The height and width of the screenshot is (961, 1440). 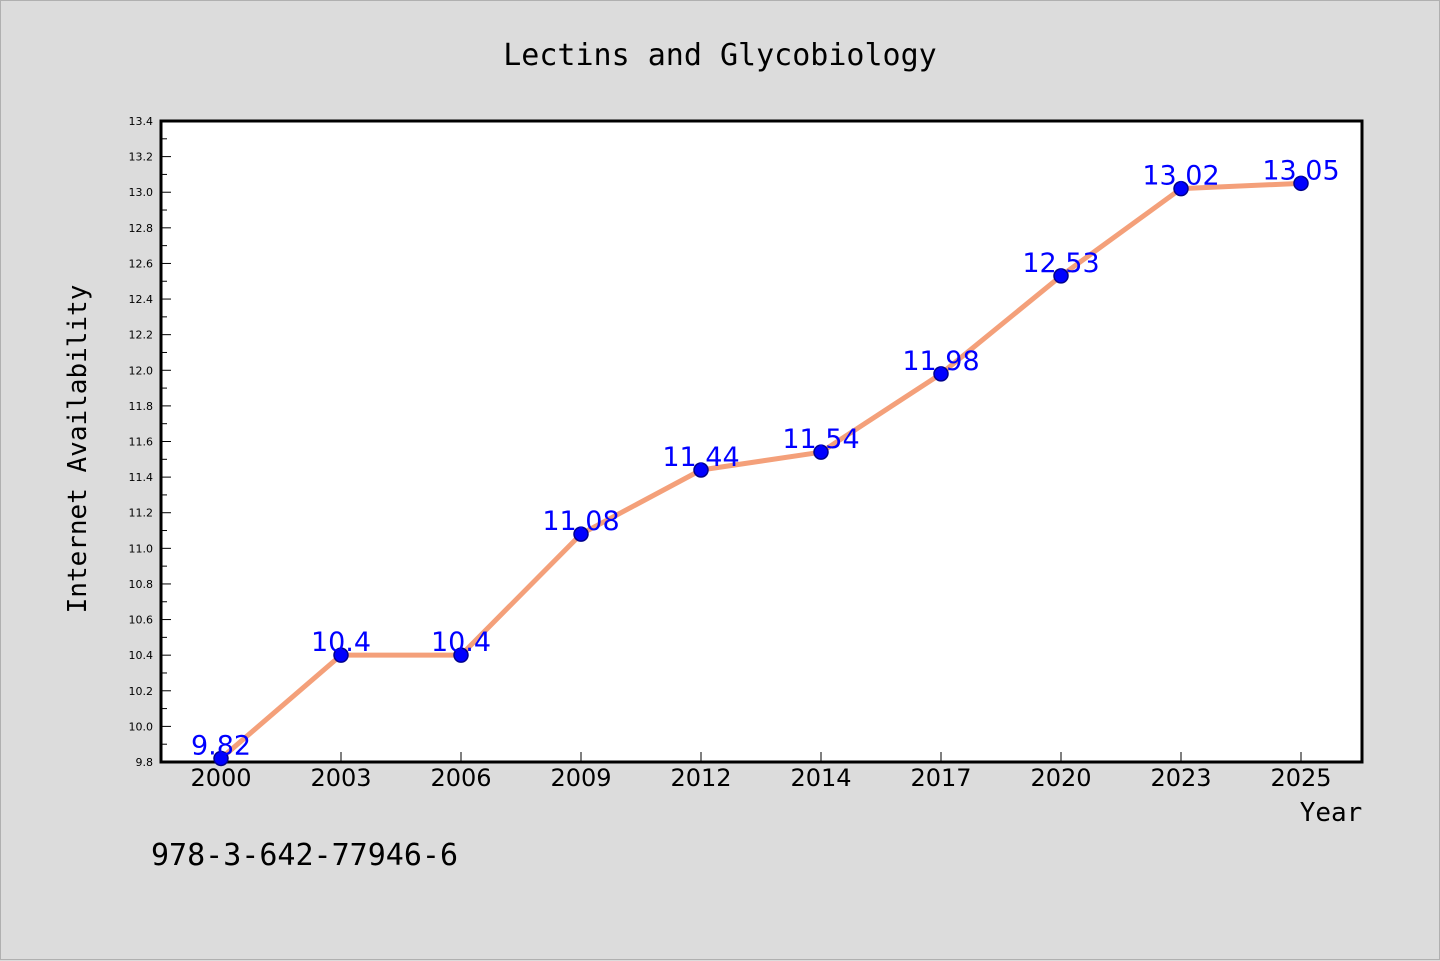 What do you see at coordinates (1180, 176) in the screenshot?
I see `data-label: 13.02` at bounding box center [1180, 176].